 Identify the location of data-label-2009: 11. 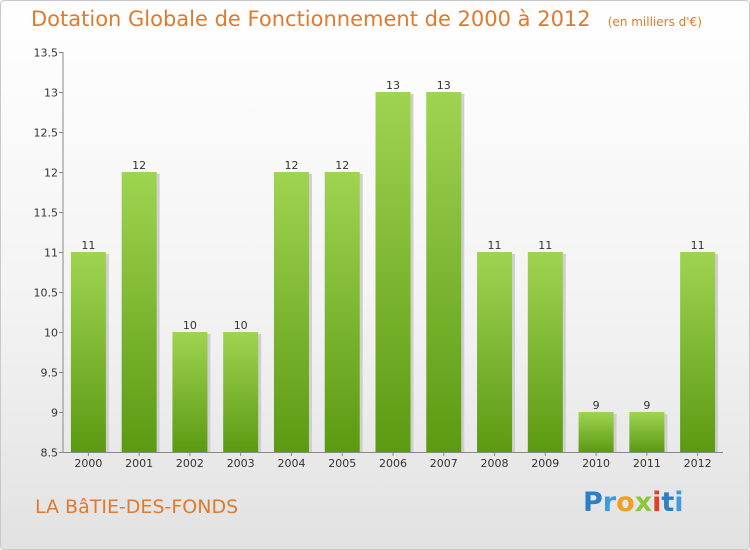
(545, 245).